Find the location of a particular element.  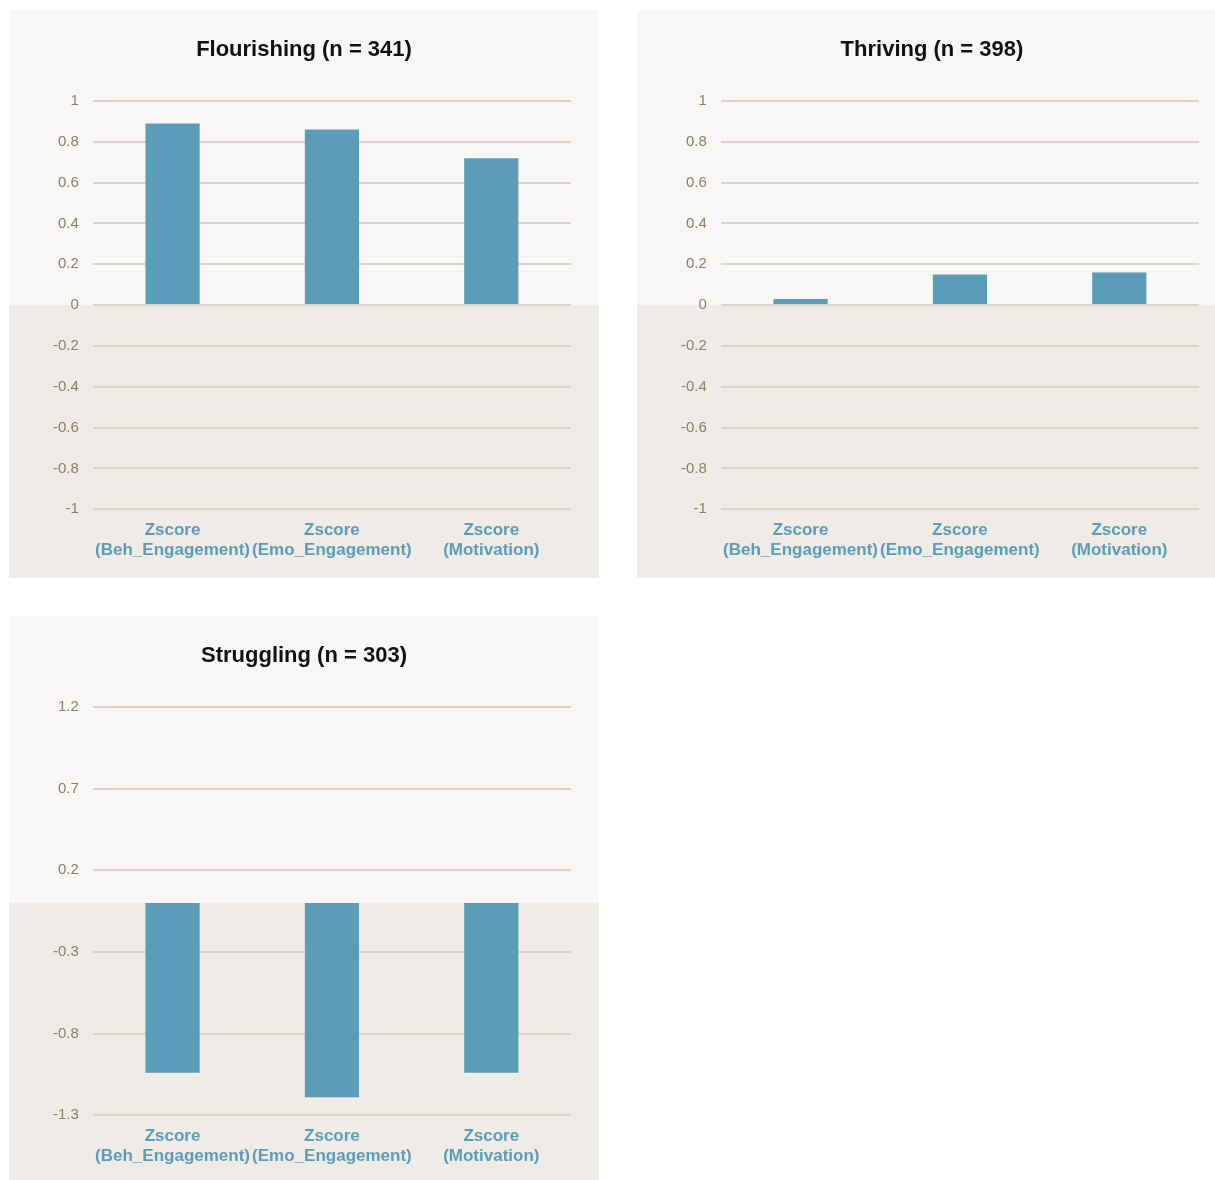

chart-title: Thriving (n = 398) is located at coordinates (932, 49).